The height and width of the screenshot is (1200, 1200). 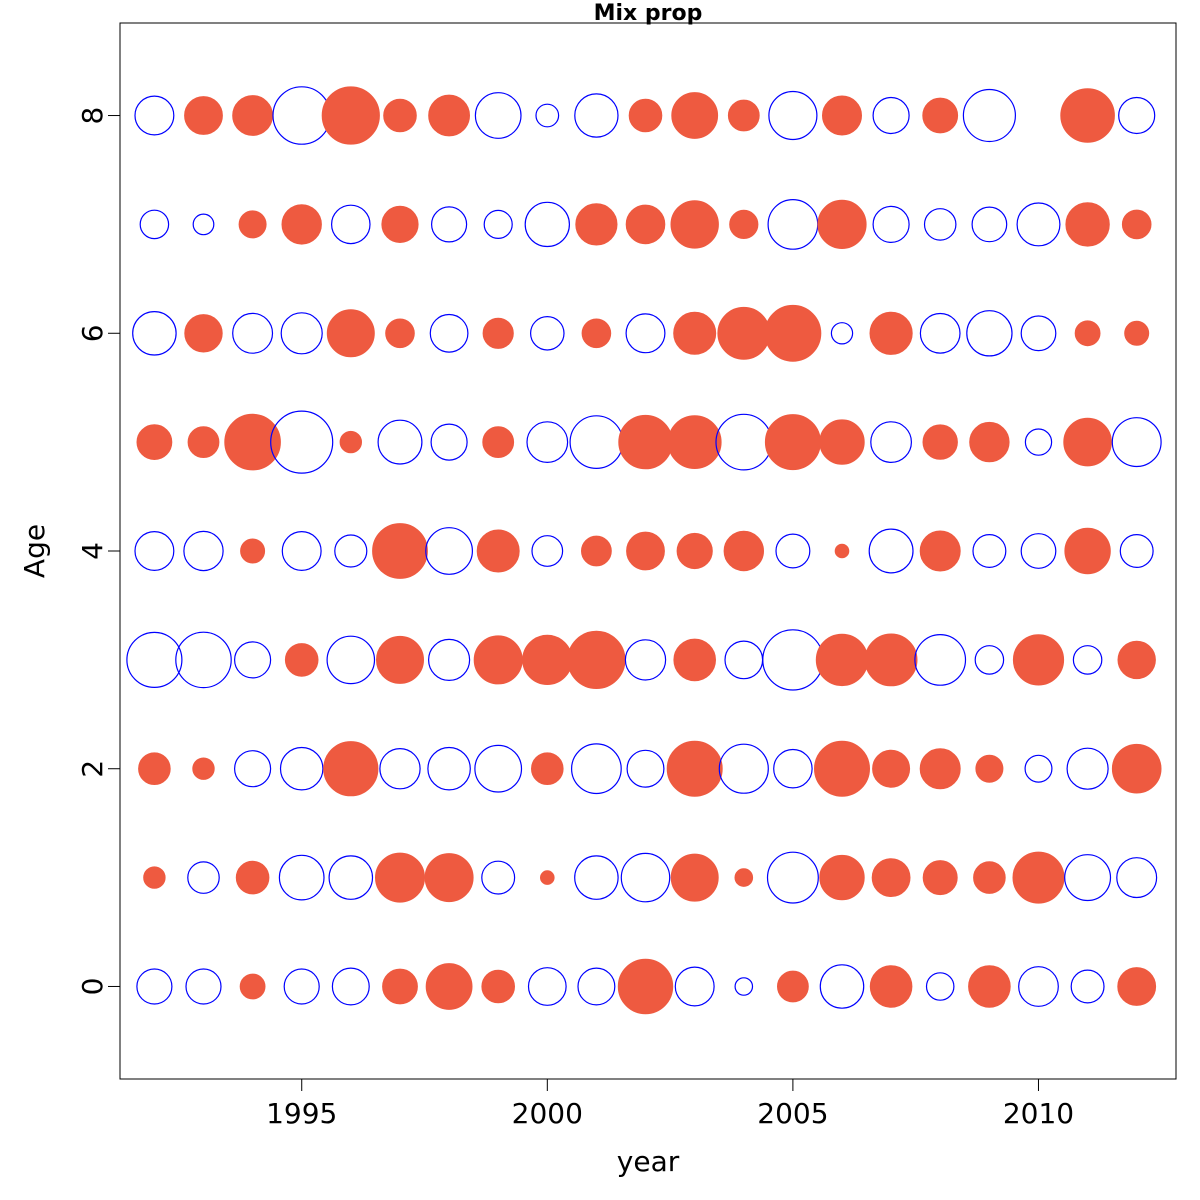 What do you see at coordinates (648, 13) in the screenshot?
I see `chart-title: Mix prop` at bounding box center [648, 13].